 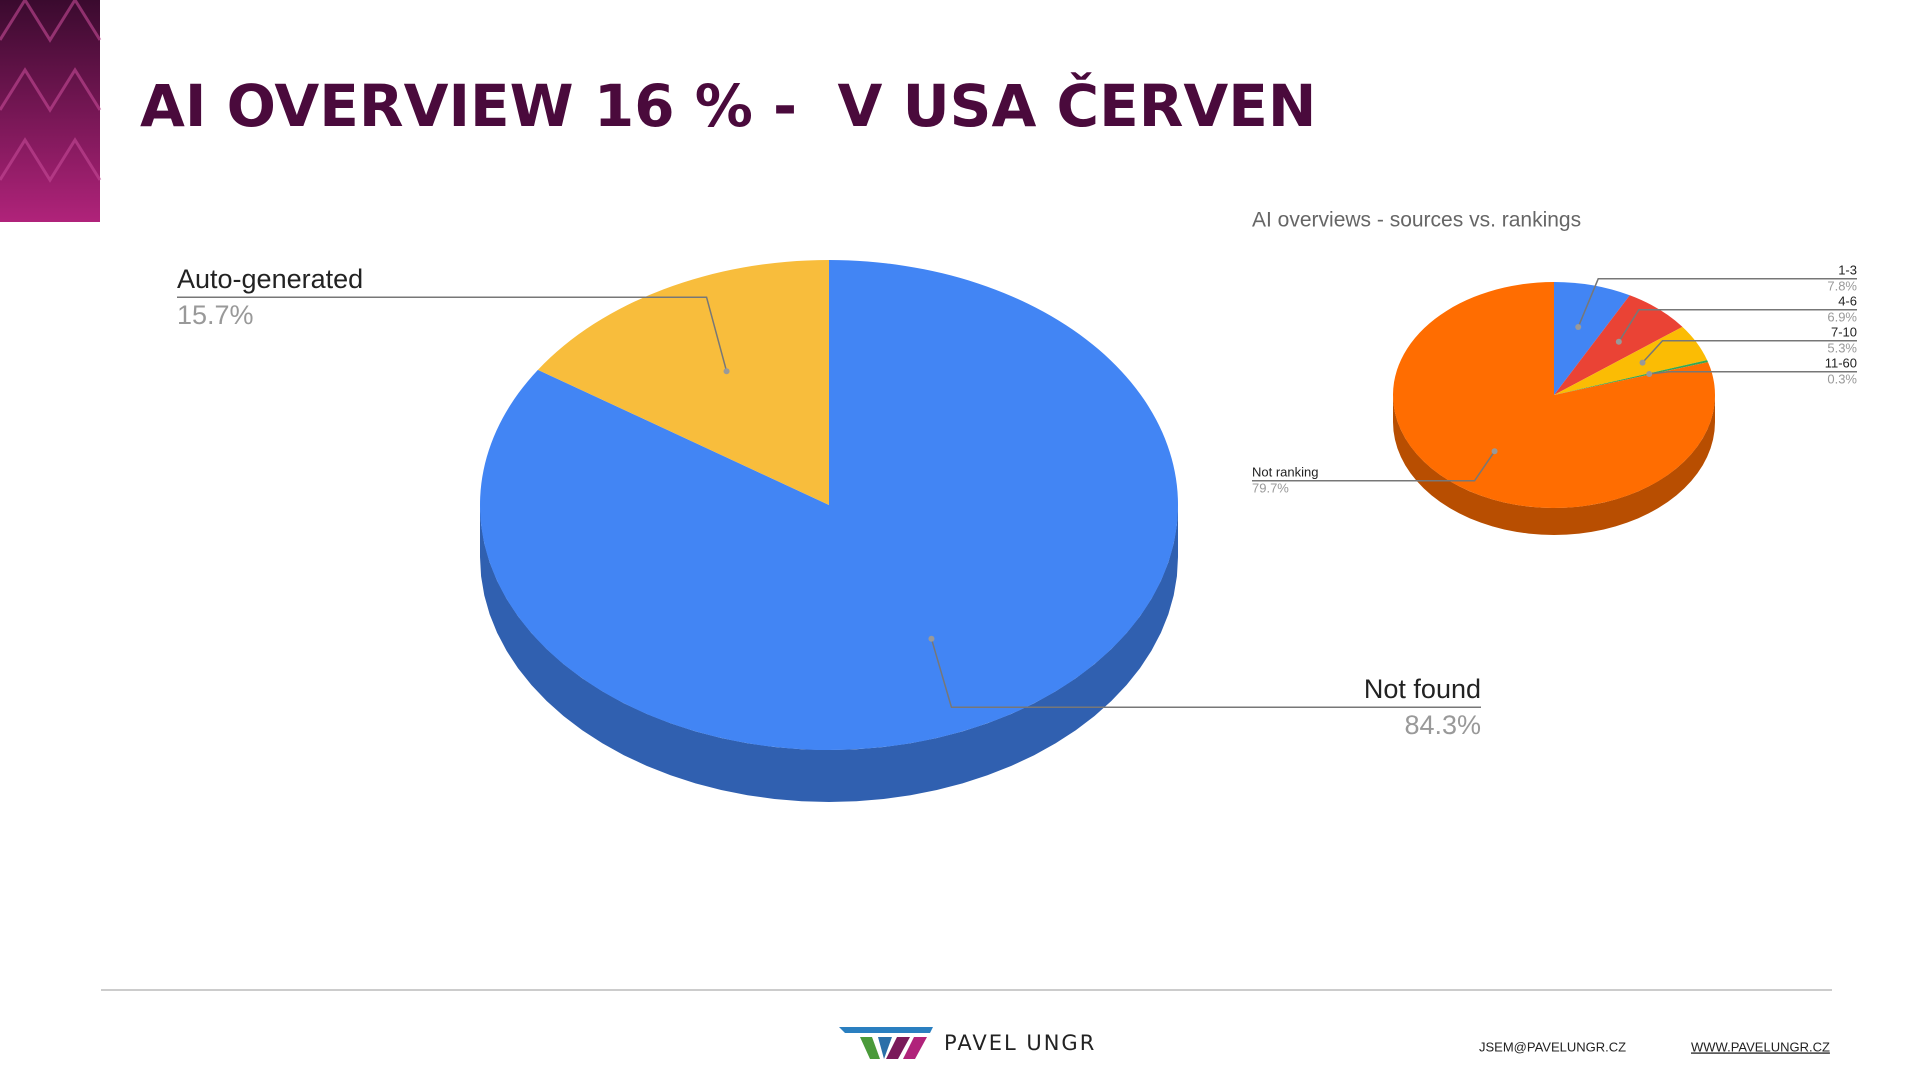 I want to click on slide-title: AI OVERVIEW 16 % - V USA ČERVEN, so click(x=728, y=105).